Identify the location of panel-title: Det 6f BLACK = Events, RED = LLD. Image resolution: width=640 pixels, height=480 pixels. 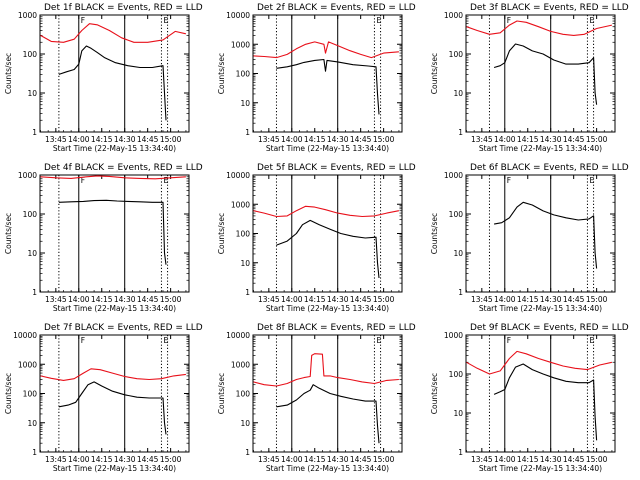
(549, 168).